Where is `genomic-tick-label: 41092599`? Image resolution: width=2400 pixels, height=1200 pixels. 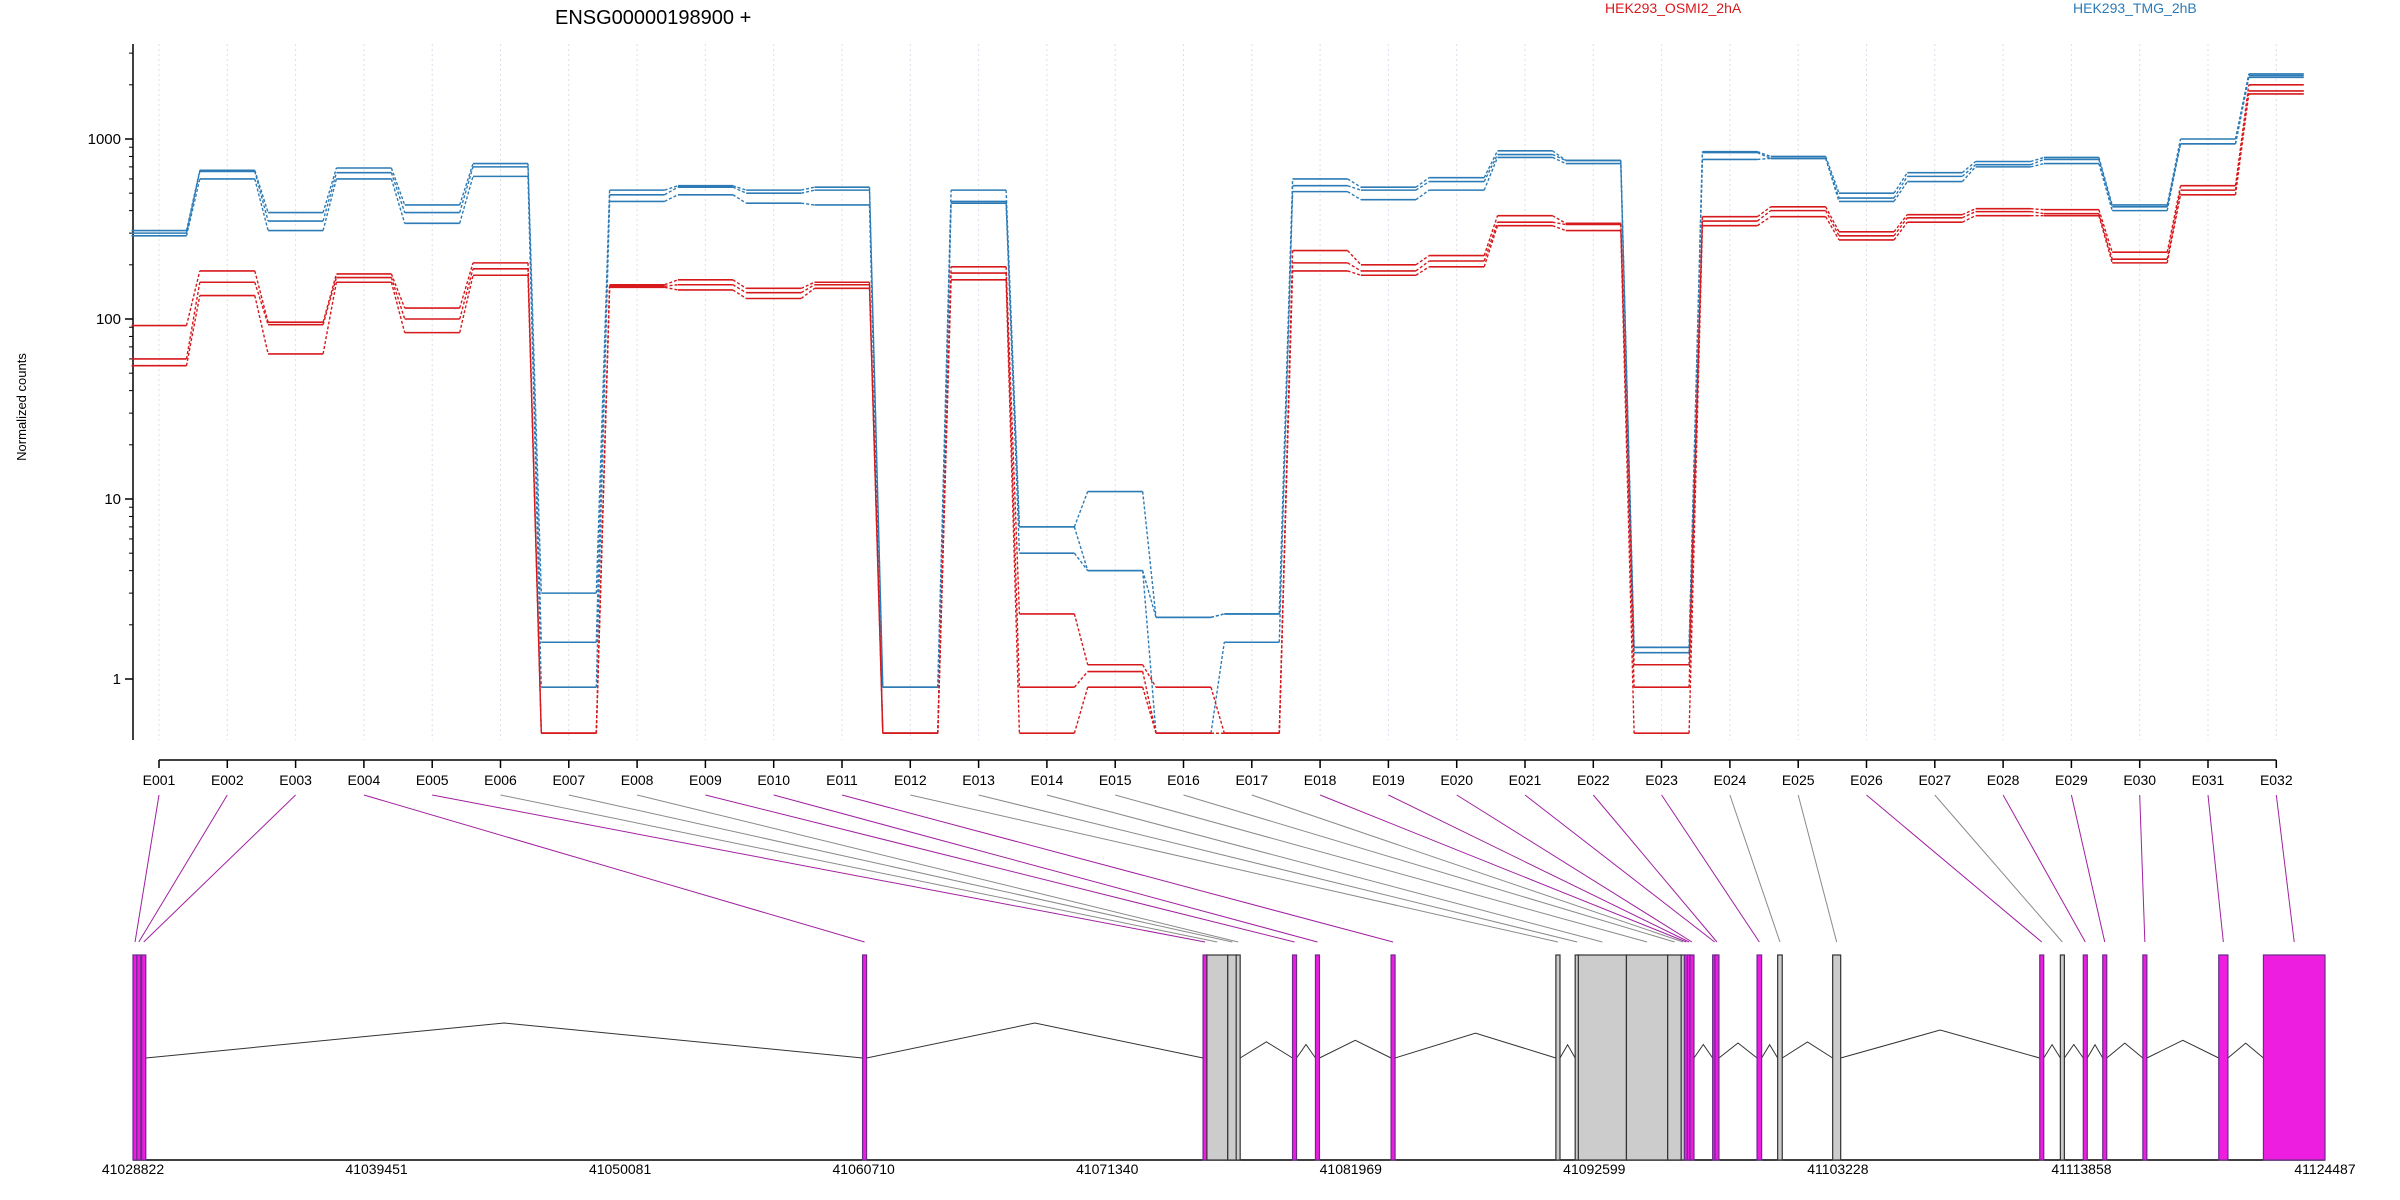 genomic-tick-label: 41092599 is located at coordinates (1594, 1169).